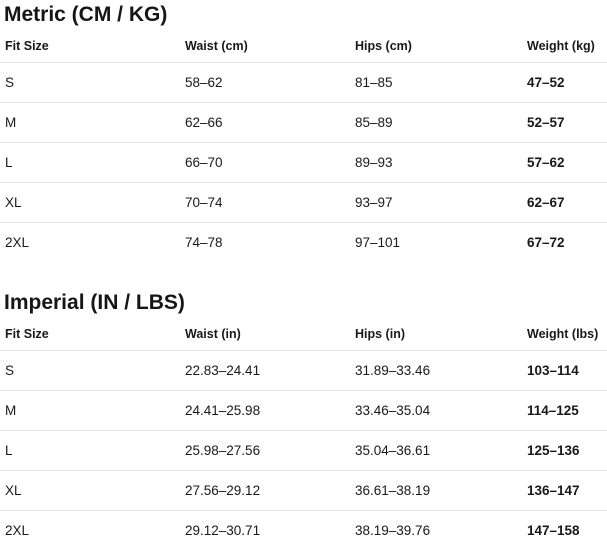  Describe the element at coordinates (303, 531) in the screenshot. I see `table-row: 2XL 29.12–30.71 38.19–39.76 147–158` at that location.